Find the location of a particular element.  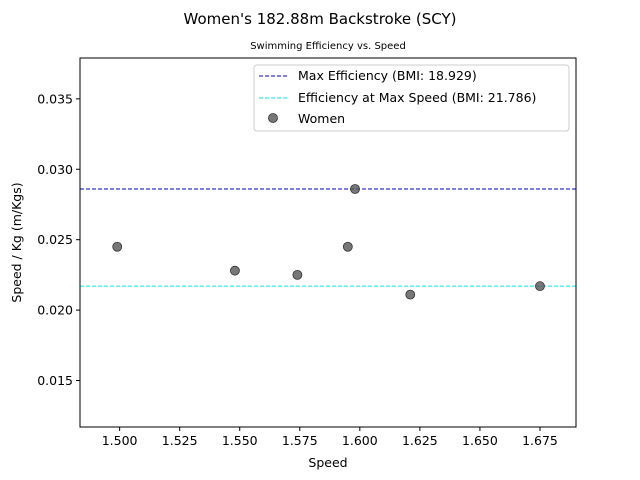

x-tick-label: 1.550 is located at coordinates (240, 440).